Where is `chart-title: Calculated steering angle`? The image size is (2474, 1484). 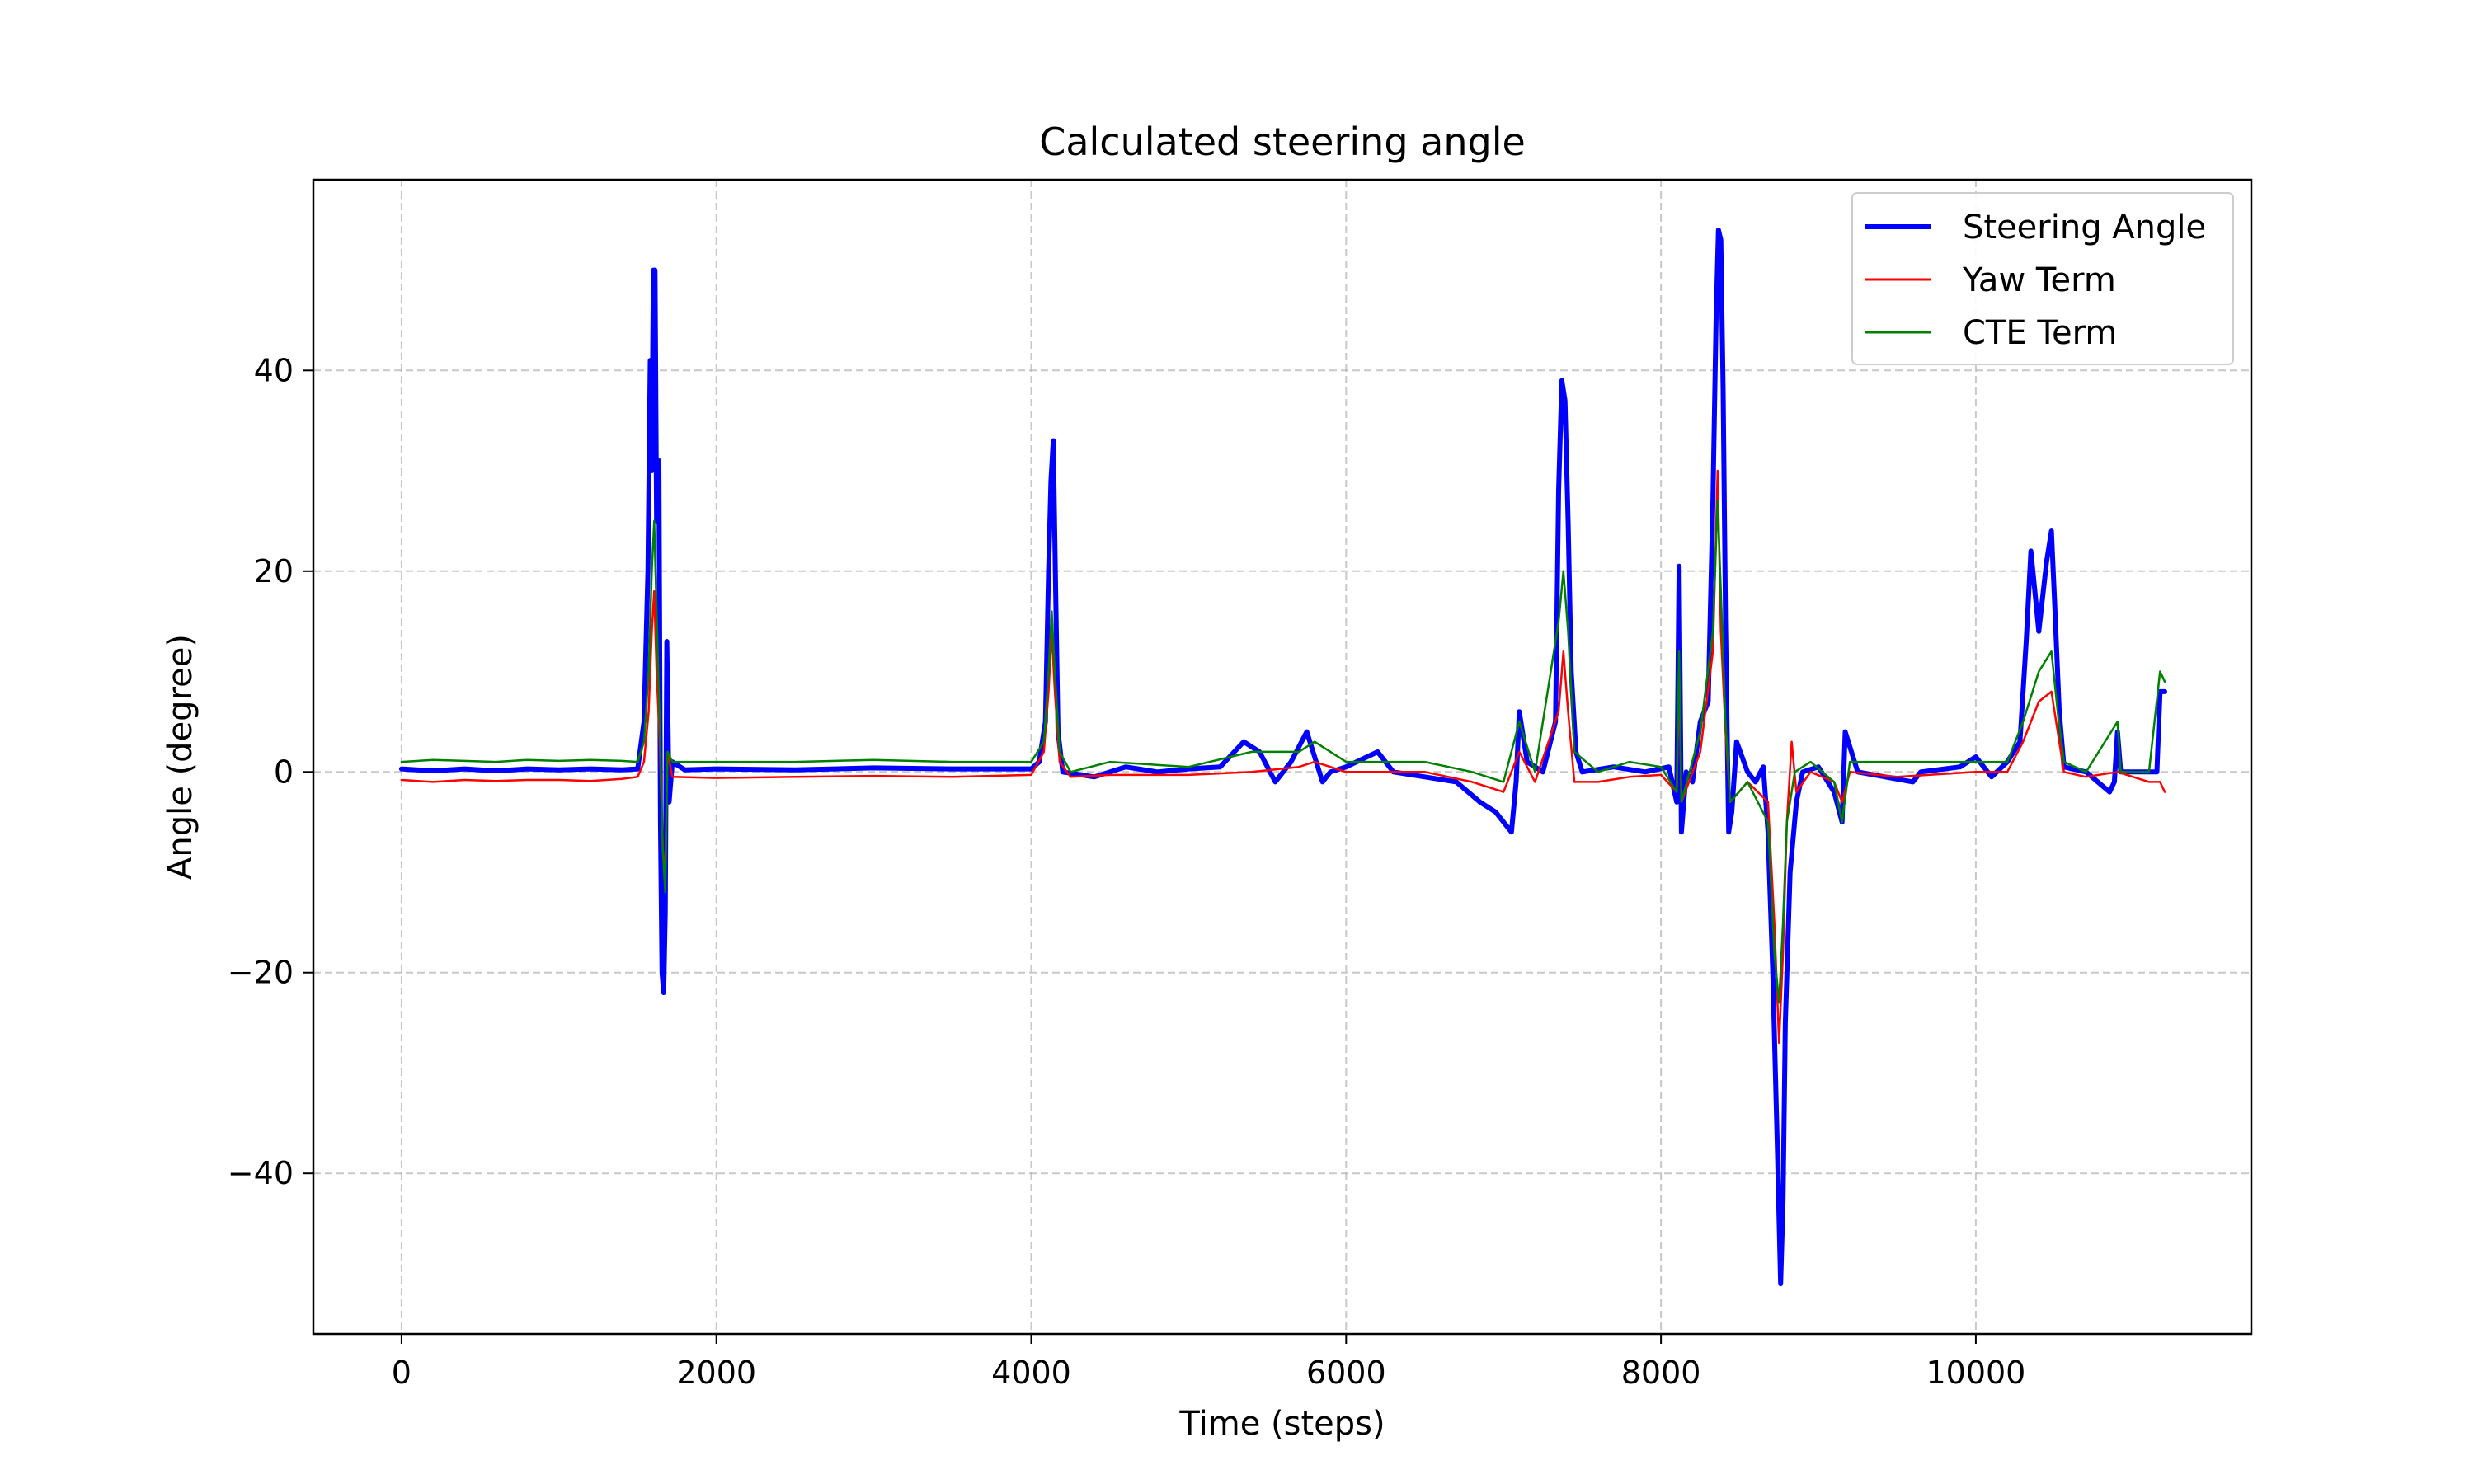 chart-title: Calculated steering angle is located at coordinates (1282, 142).